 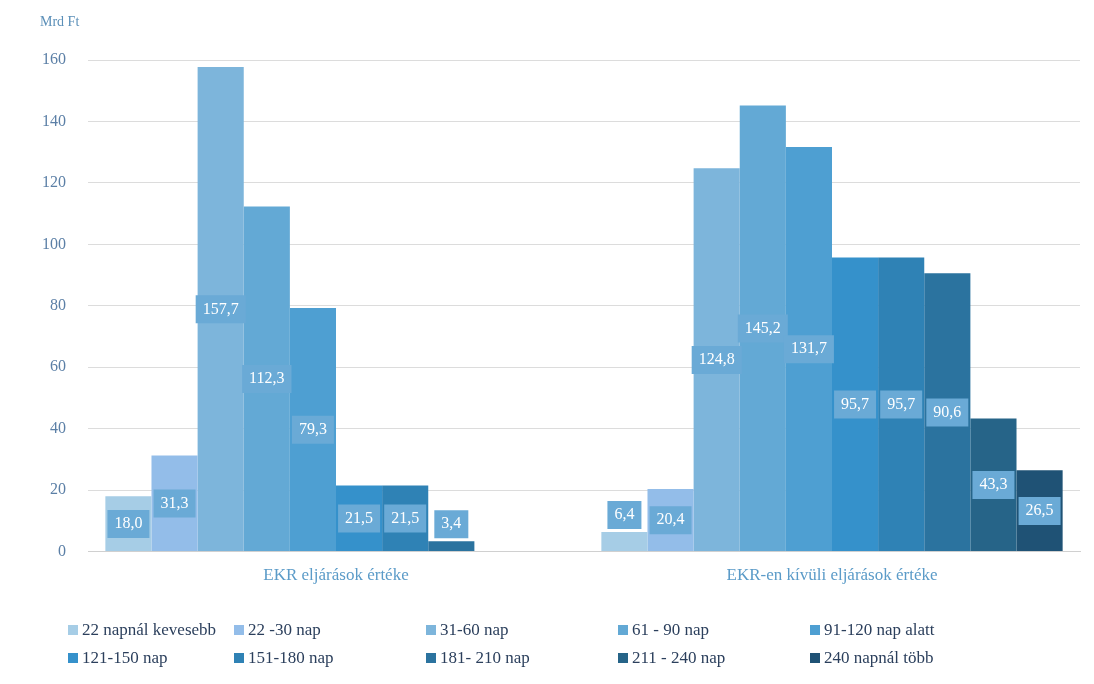 I want to click on data-label: 18,0, so click(x=128, y=523).